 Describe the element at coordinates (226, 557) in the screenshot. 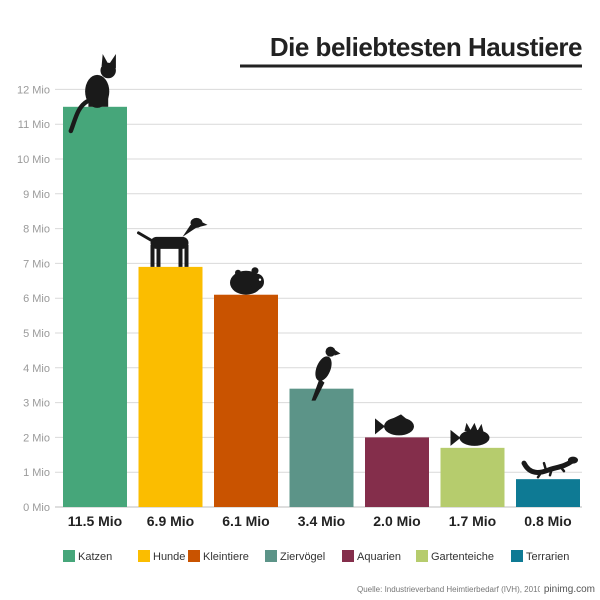

I see `legend-label: Kleintiere` at that location.